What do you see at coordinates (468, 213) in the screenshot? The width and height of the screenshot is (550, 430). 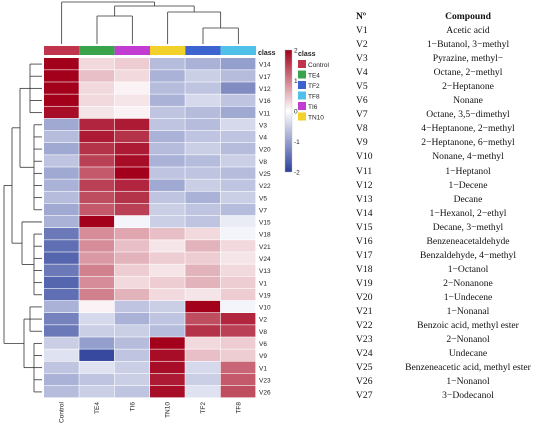 I see `compound-name: 1−Hexanol, 2−ethyl` at bounding box center [468, 213].